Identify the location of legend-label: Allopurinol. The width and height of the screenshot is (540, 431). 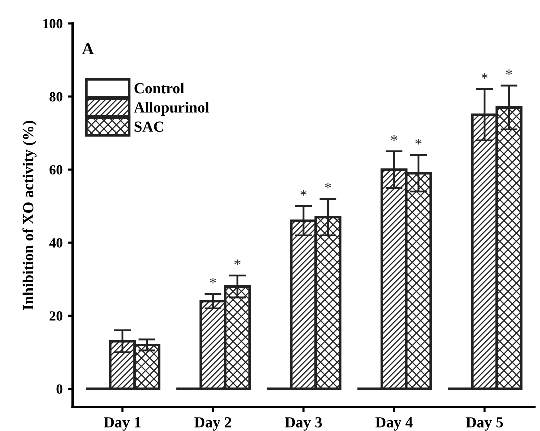
(172, 109).